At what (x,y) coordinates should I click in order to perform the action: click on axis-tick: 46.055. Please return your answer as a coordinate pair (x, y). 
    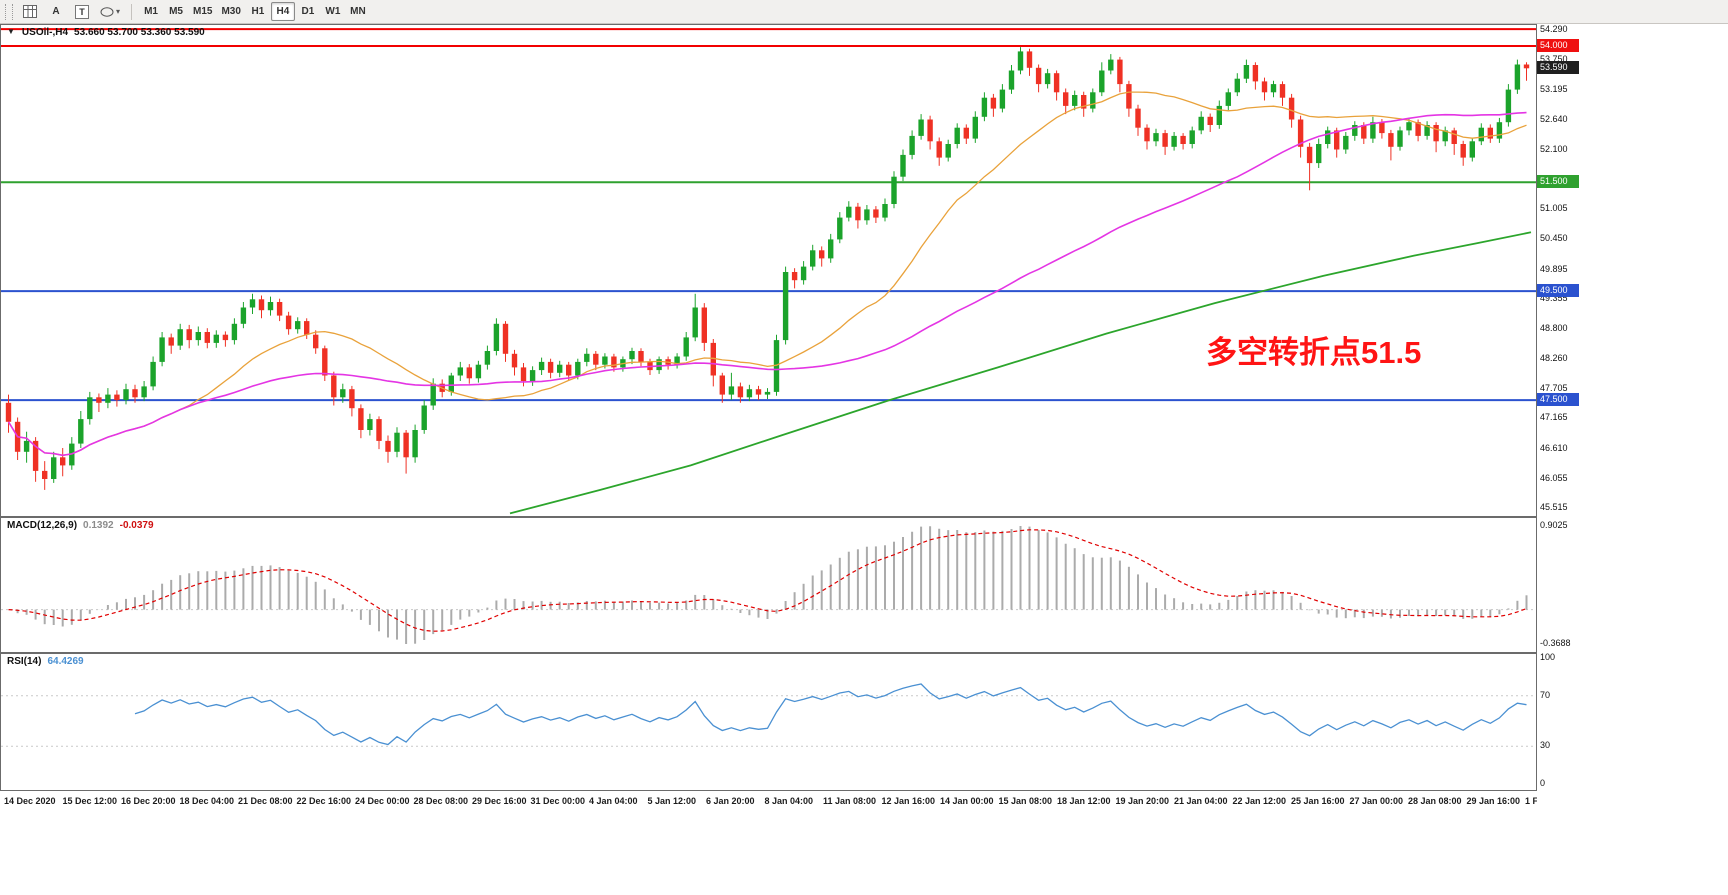
    Looking at the image, I should click on (1554, 477).